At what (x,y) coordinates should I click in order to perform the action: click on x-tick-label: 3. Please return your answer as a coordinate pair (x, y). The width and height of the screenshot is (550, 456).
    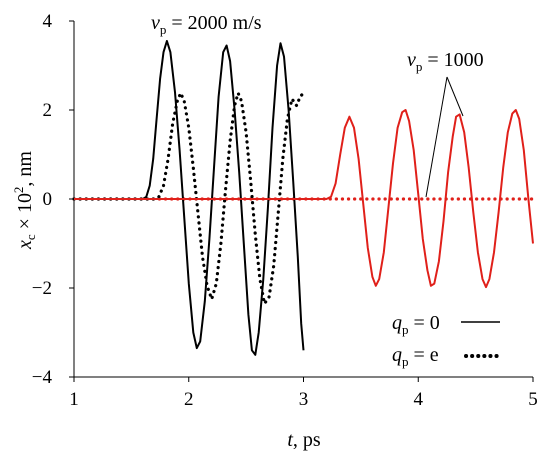
    Looking at the image, I should click on (304, 399).